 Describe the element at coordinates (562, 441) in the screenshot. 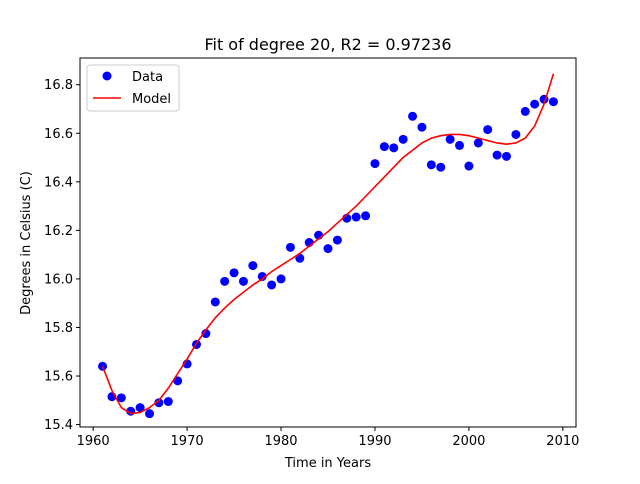

I see `x-tick-label: 2010` at that location.